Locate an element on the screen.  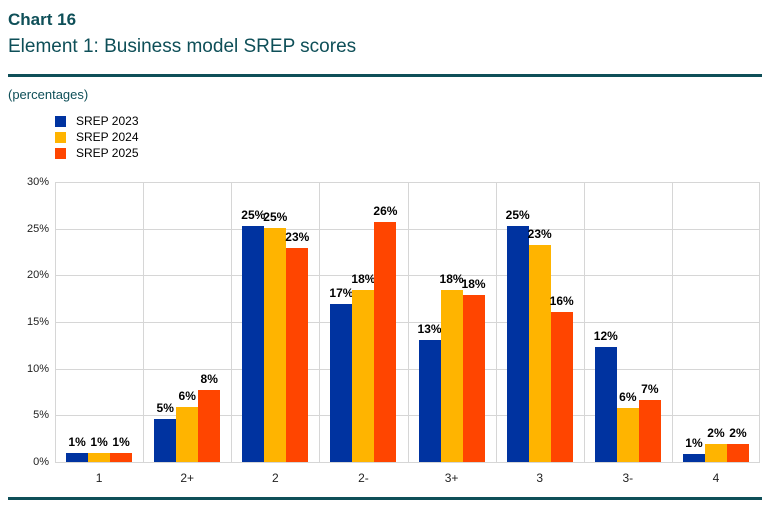
legend-label-srep-2025: SREP 2025 is located at coordinates (107, 153).